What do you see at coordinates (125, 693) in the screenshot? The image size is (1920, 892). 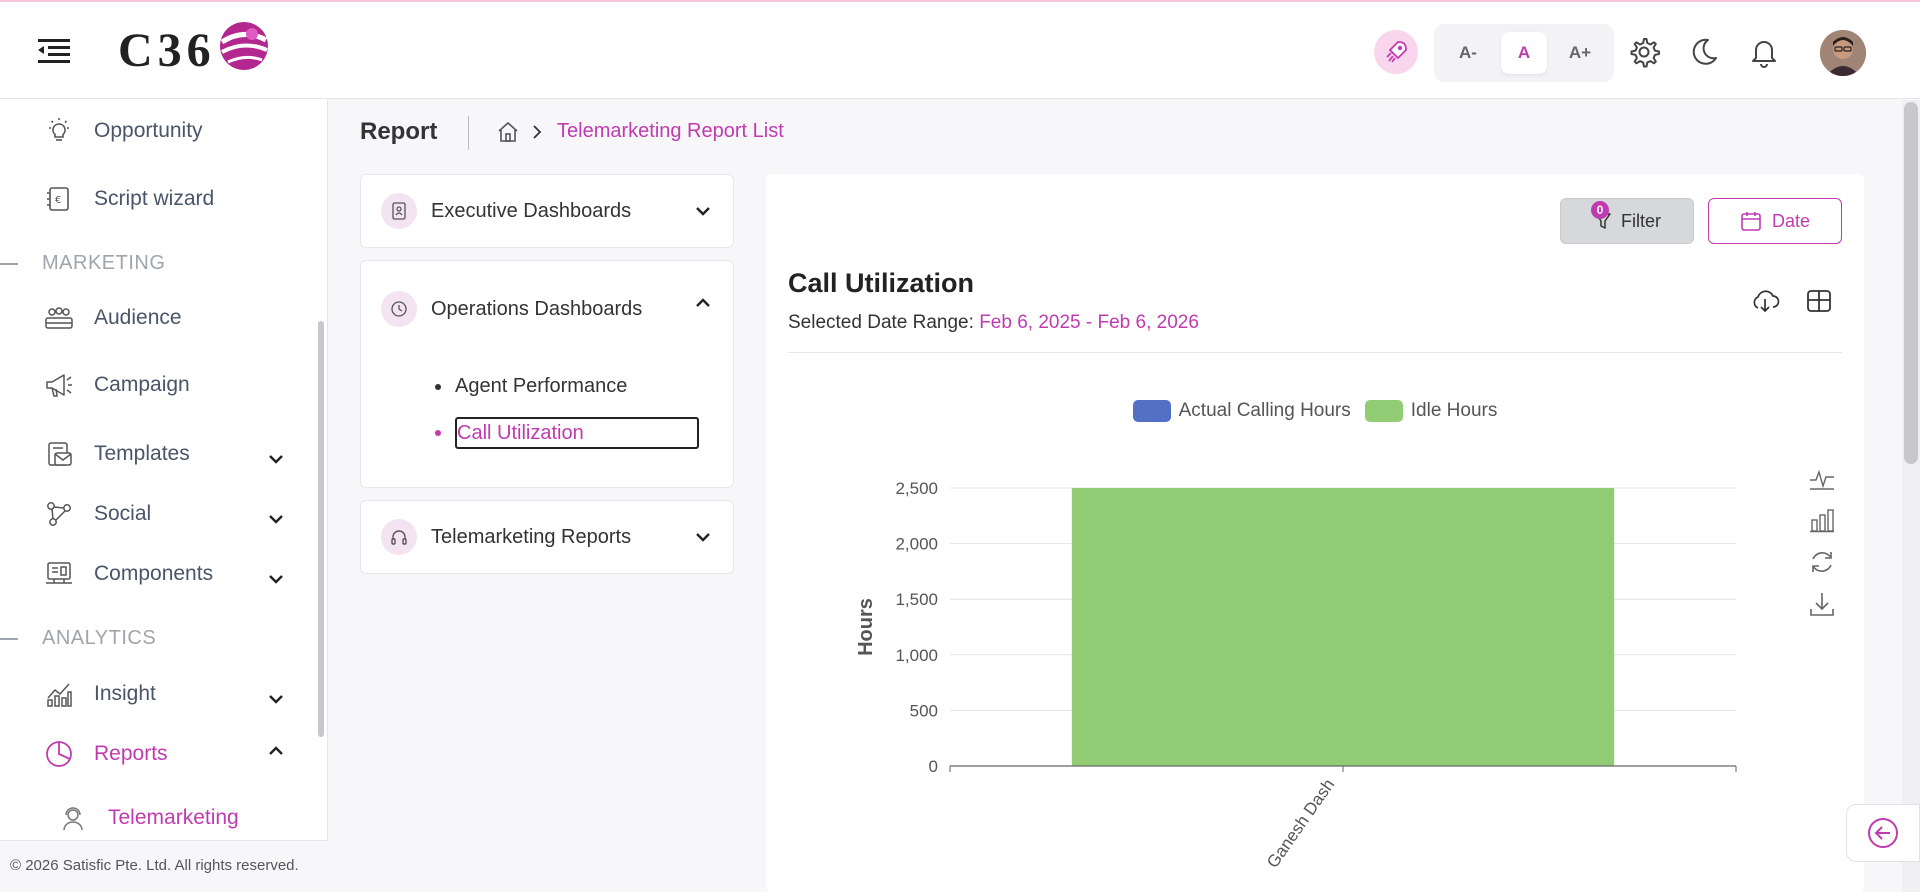 I see `sidebar-item-label: Insight` at bounding box center [125, 693].